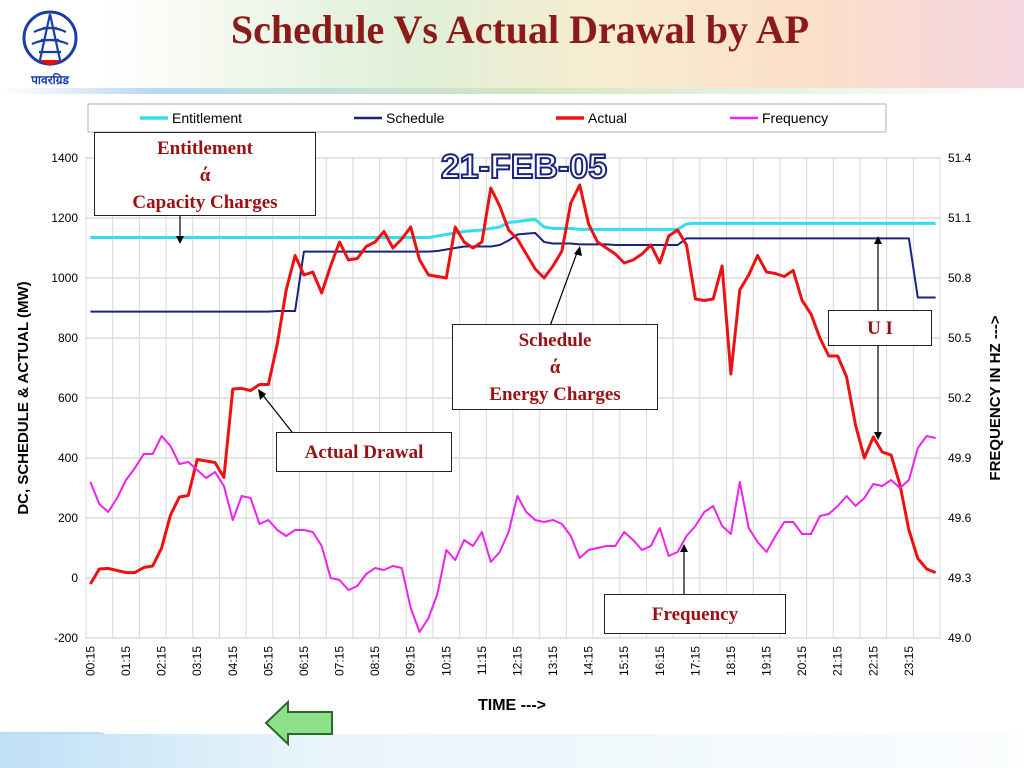 This screenshot has width=1024, height=768. I want to click on x-tick-label: 02:15, so click(162, 661).